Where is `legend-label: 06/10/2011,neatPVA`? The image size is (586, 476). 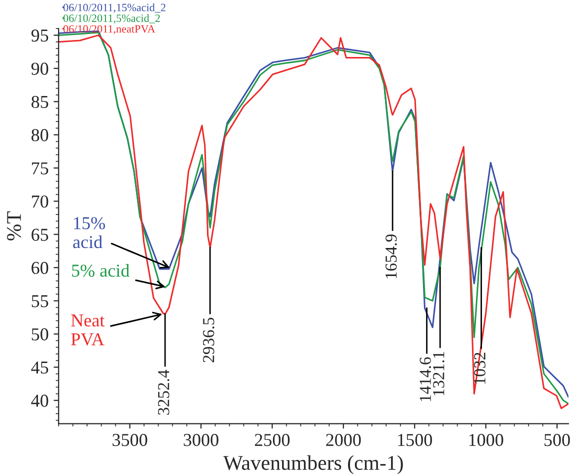
legend-label: 06/10/2011,neatPVA is located at coordinates (109, 29).